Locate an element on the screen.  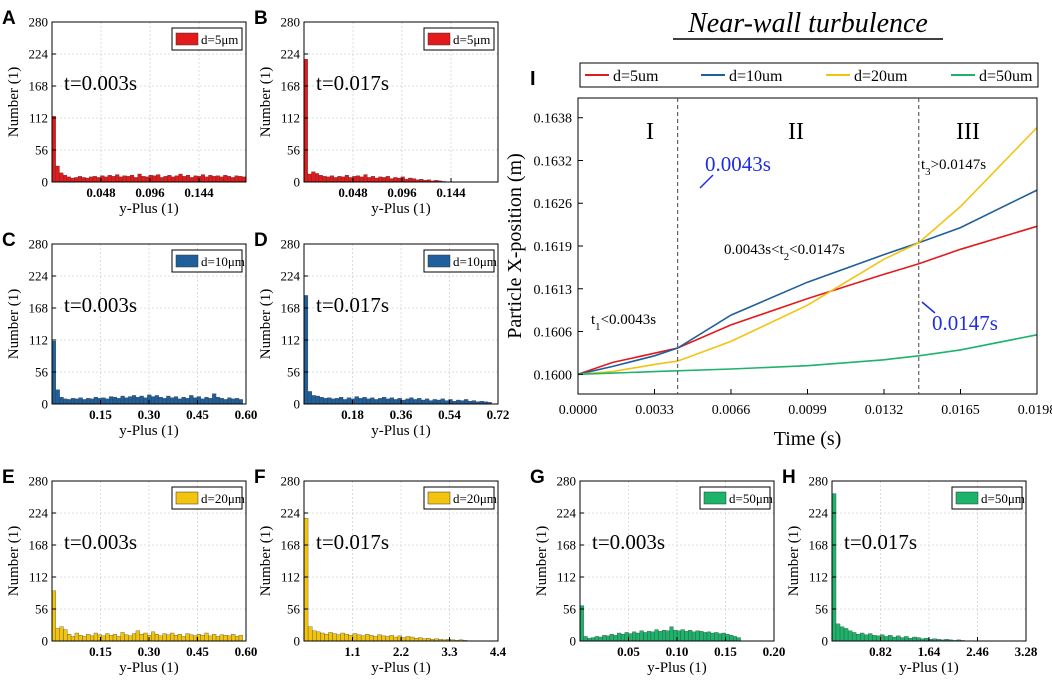
legend-label: d=5um is located at coordinates (636, 76).